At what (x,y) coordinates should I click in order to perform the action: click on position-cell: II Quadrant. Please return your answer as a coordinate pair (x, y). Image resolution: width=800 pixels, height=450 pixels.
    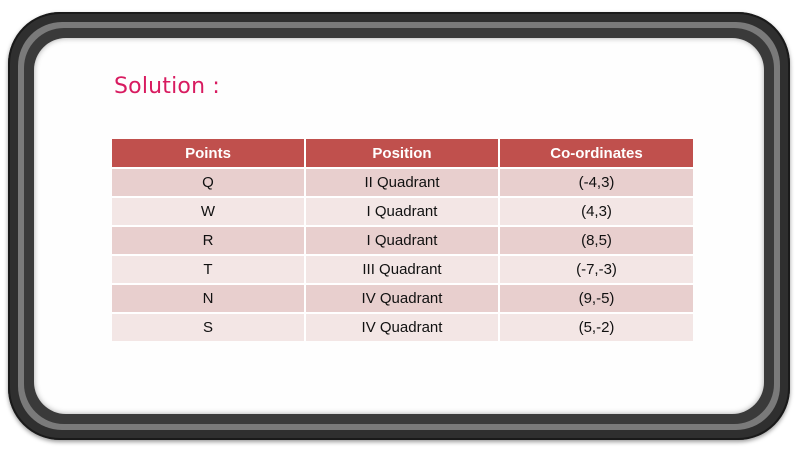
    Looking at the image, I should click on (403, 181).